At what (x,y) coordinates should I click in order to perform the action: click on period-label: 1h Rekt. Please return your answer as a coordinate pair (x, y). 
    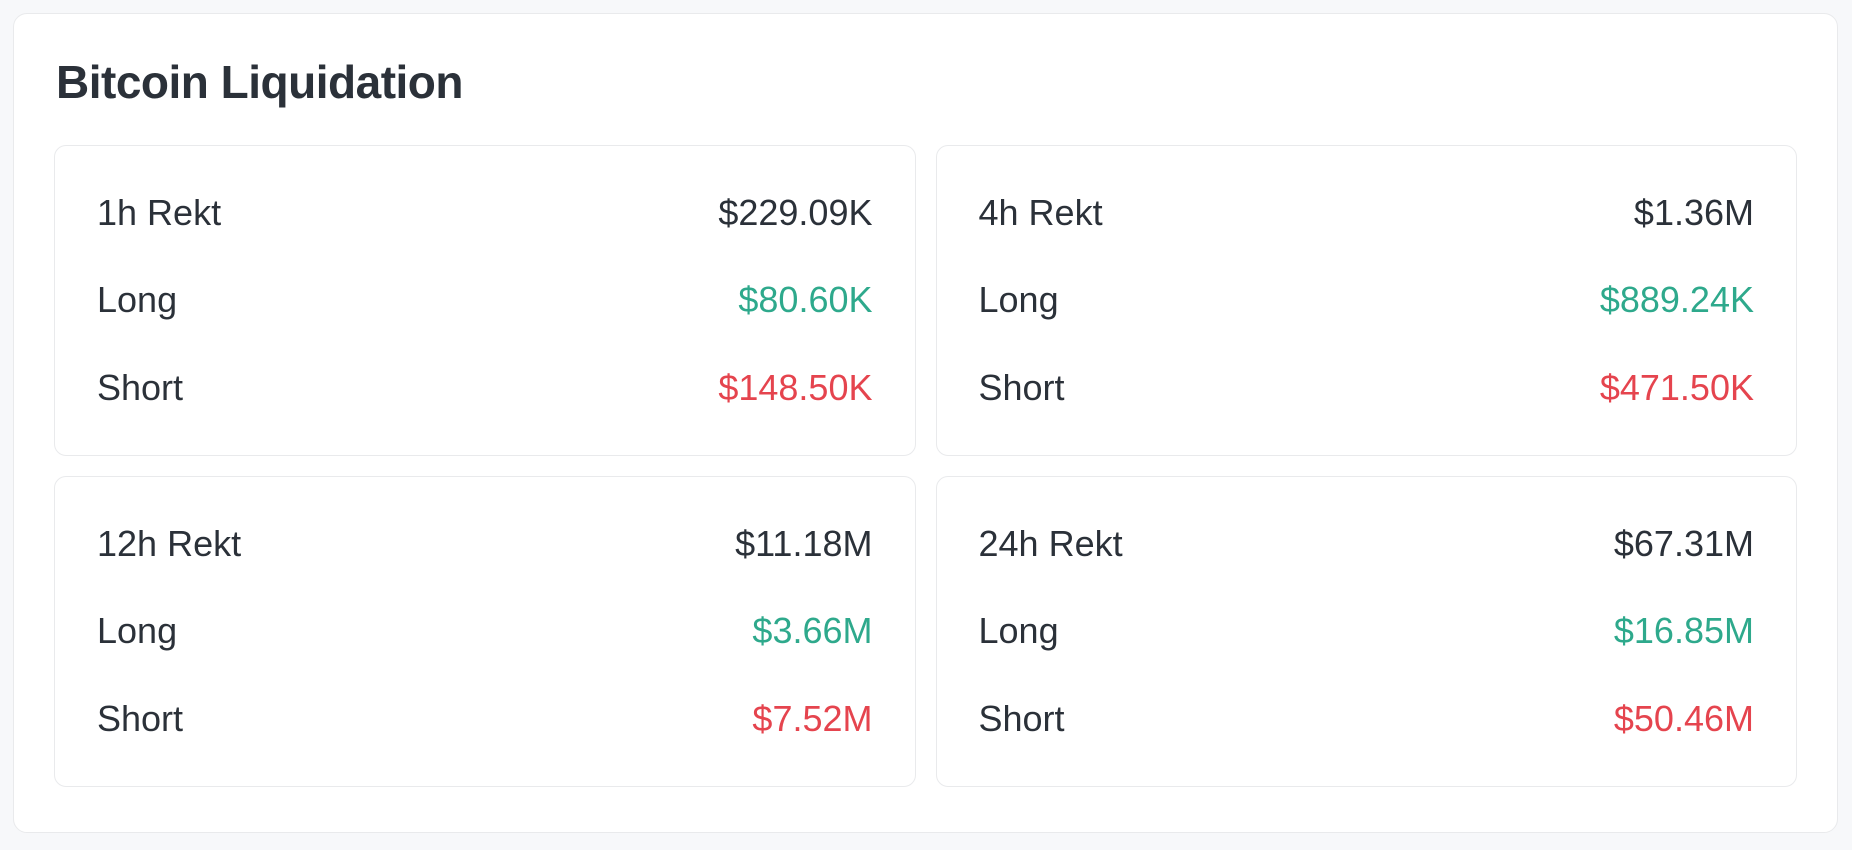
    Looking at the image, I should click on (159, 212).